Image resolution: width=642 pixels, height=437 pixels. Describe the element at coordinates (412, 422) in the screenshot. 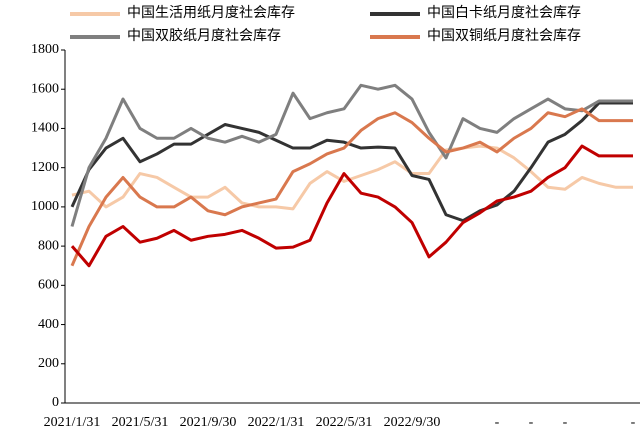

I see `x-tick-label: 2022/9/30` at that location.